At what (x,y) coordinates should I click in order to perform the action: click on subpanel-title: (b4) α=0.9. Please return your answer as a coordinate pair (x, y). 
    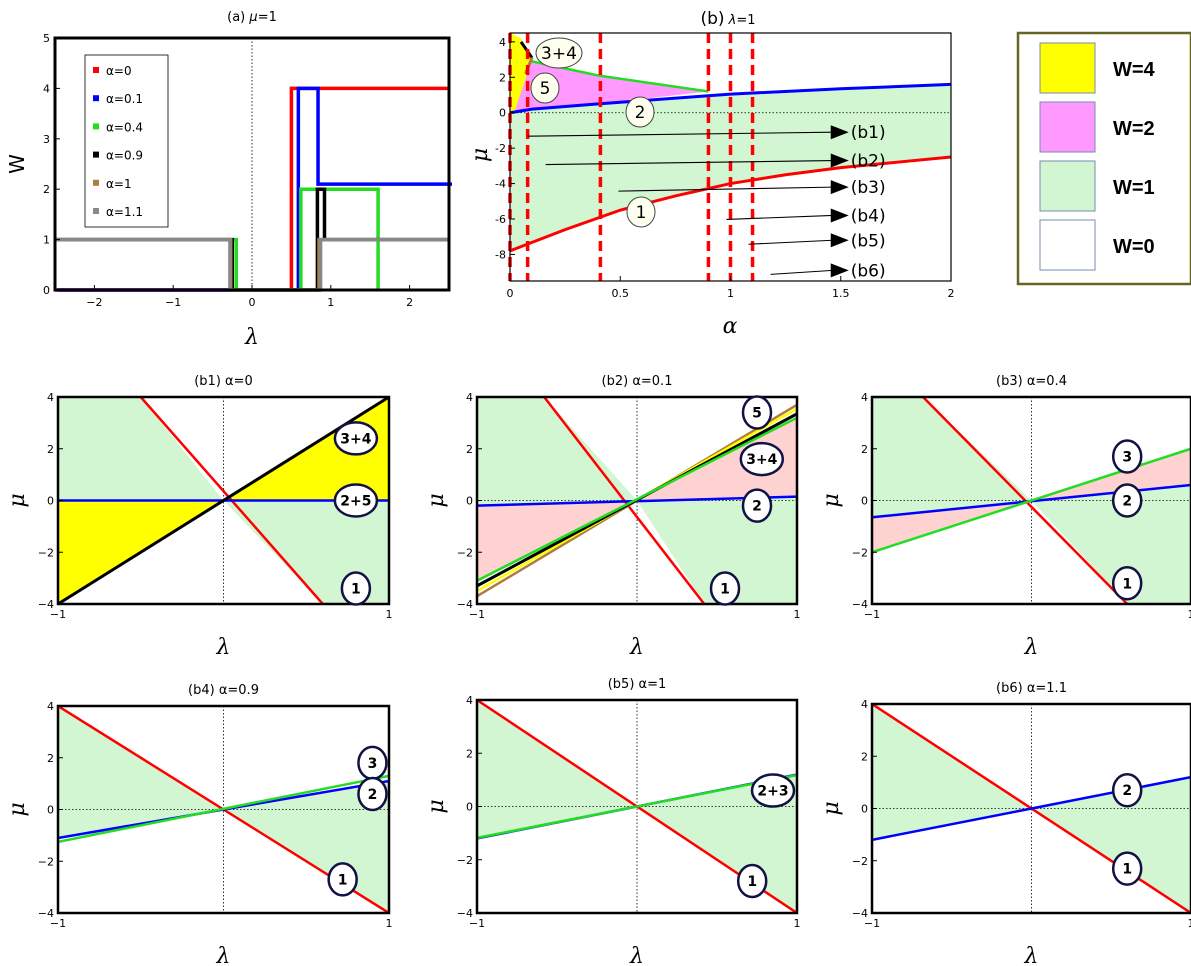
    Looking at the image, I should click on (223, 690).